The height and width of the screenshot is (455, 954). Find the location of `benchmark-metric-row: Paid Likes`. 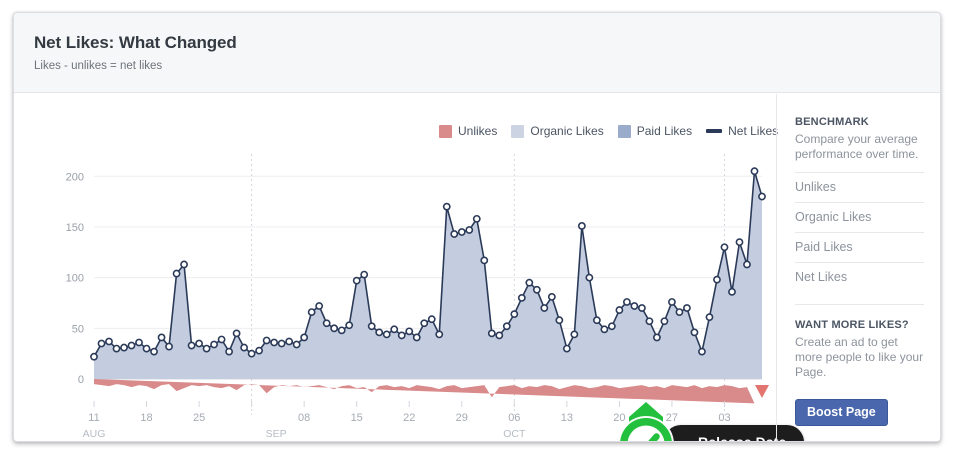

benchmark-metric-row: Paid Likes is located at coordinates (859, 247).